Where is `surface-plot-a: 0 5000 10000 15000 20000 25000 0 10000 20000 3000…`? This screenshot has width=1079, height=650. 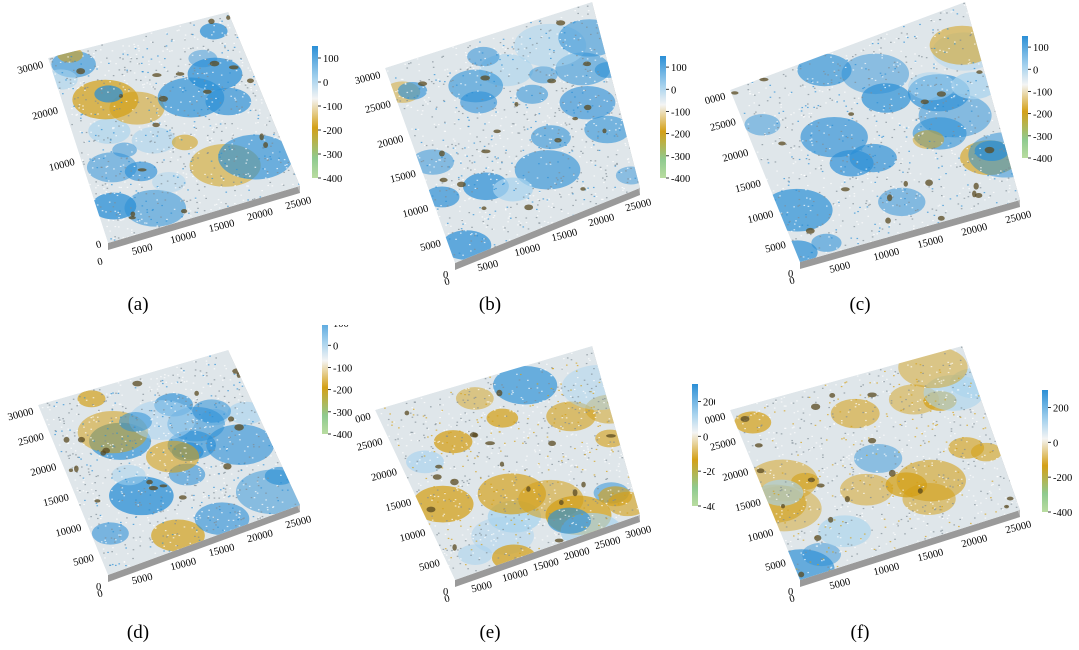
surface-plot-a: 0 5000 10000 15000 20000 25000 0 10000 20000 3000… is located at coordinates (179, 140).